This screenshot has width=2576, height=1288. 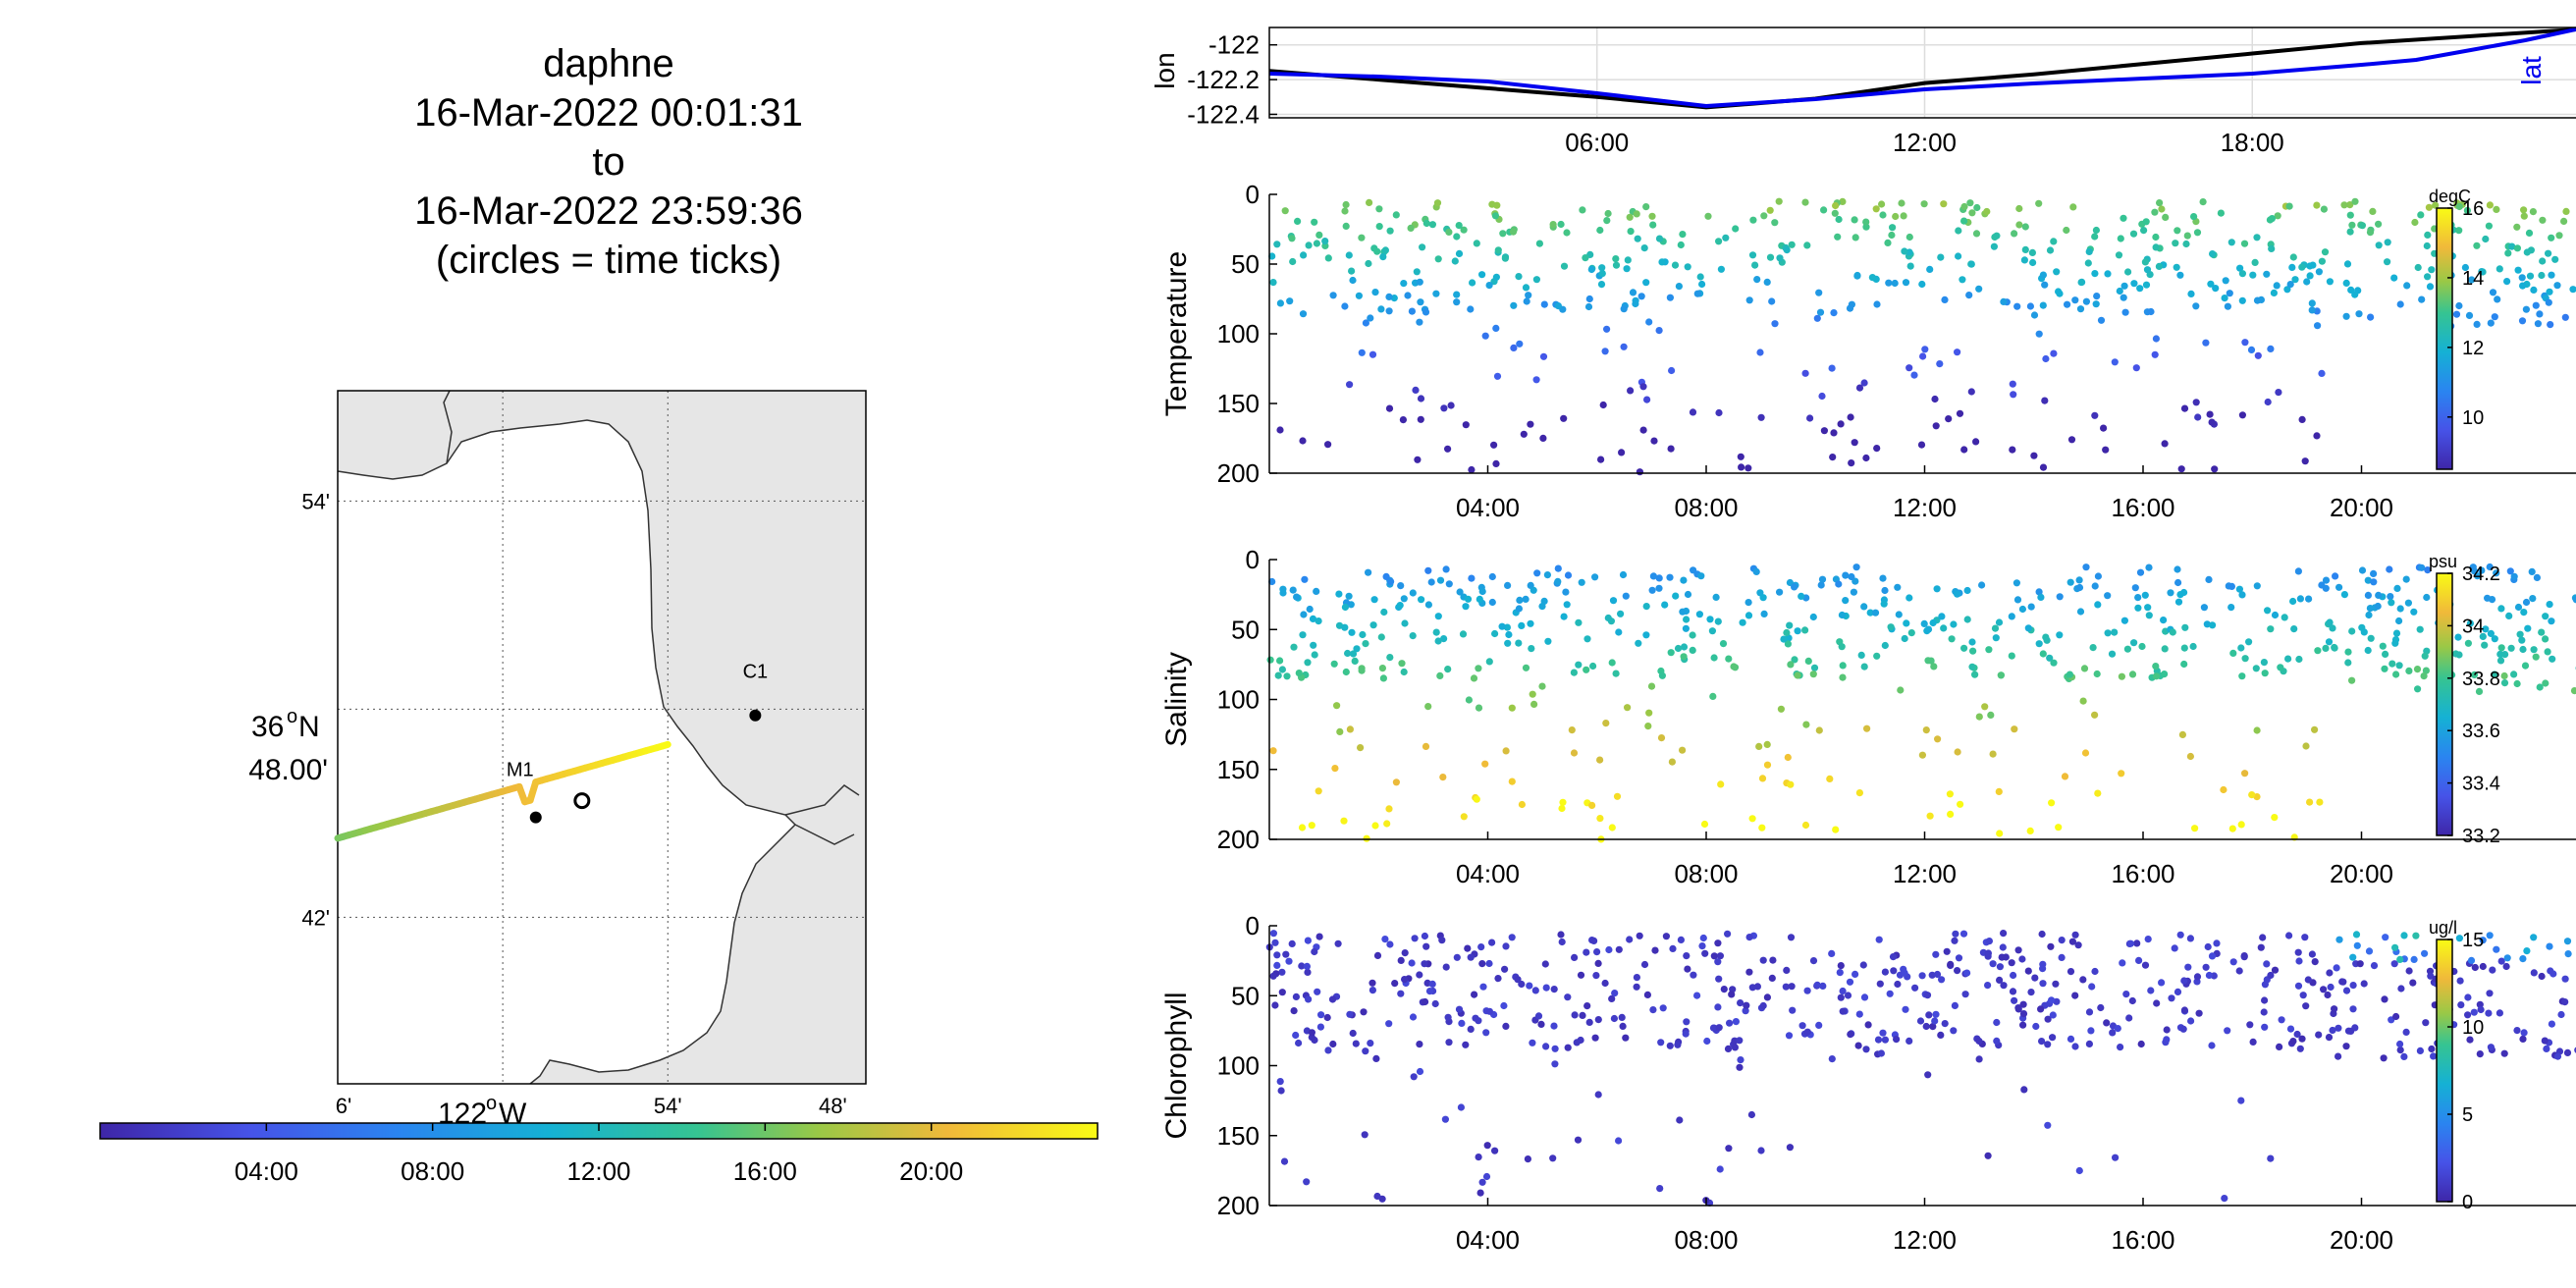 I want to click on map-grid, so click(x=602, y=737).